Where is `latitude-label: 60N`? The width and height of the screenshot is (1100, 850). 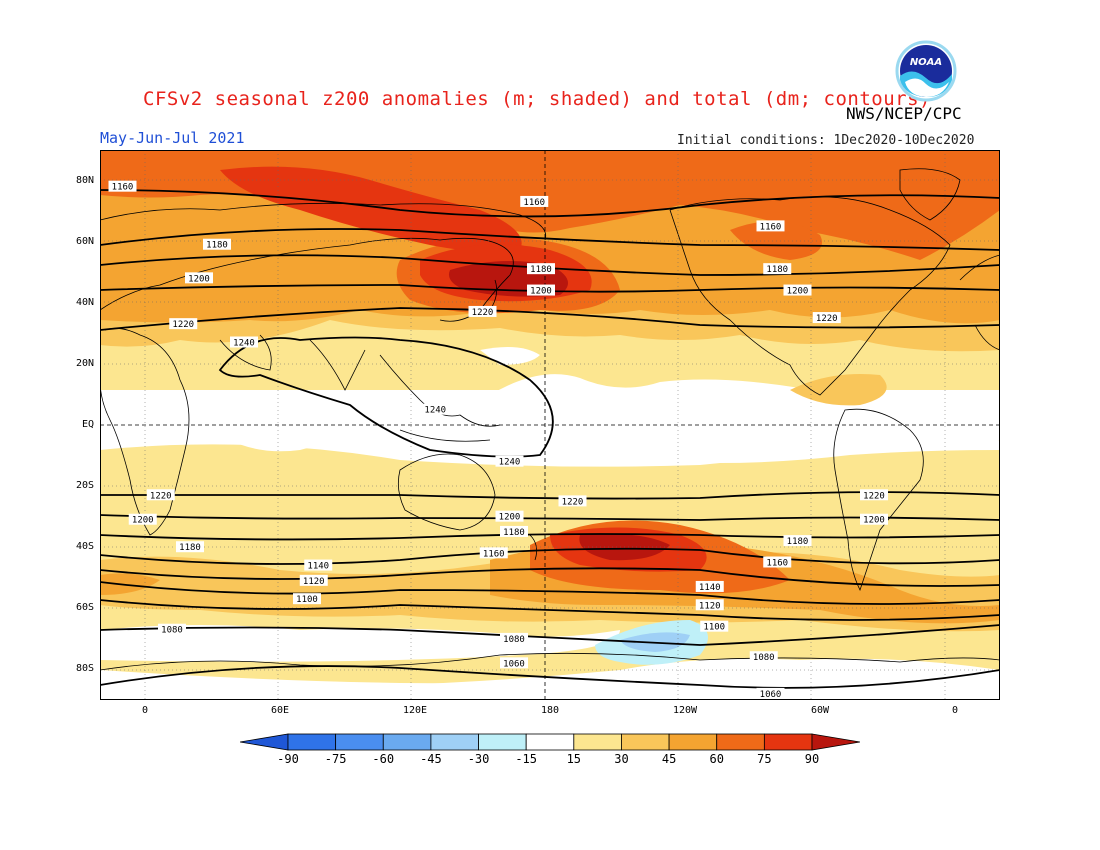 latitude-label: 60N is located at coordinates (84, 241).